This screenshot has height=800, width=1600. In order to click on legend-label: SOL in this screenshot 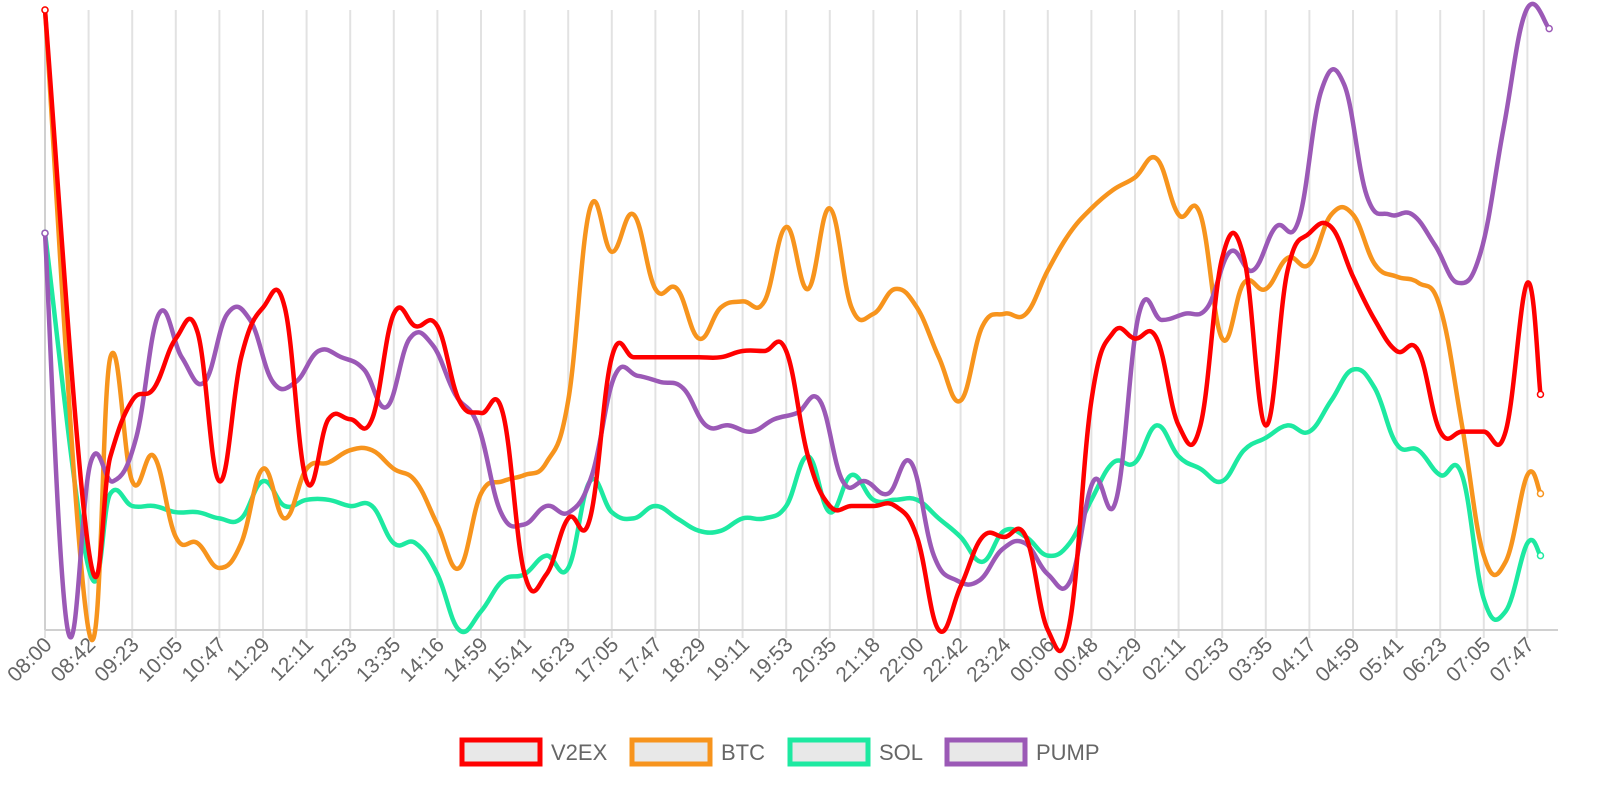, I will do `click(901, 752)`.